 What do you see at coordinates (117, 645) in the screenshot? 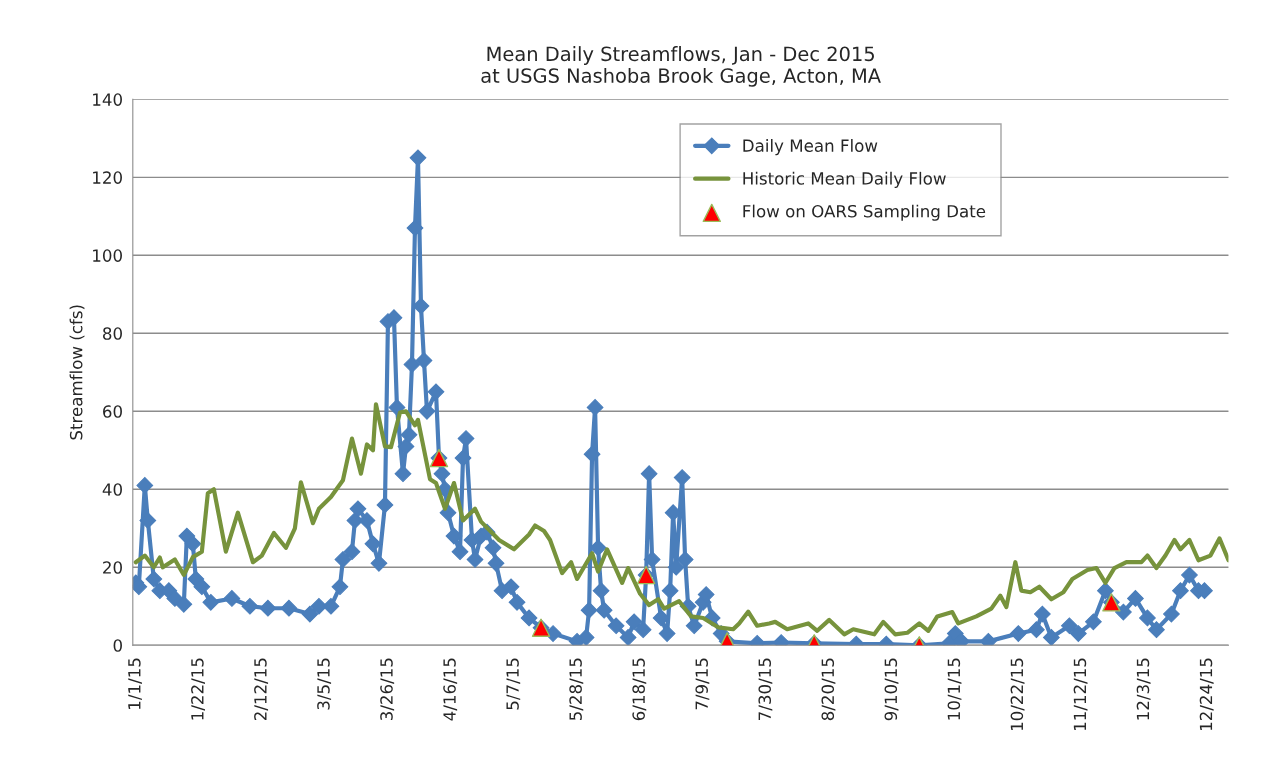
I see `y-tick-label: 0` at bounding box center [117, 645].